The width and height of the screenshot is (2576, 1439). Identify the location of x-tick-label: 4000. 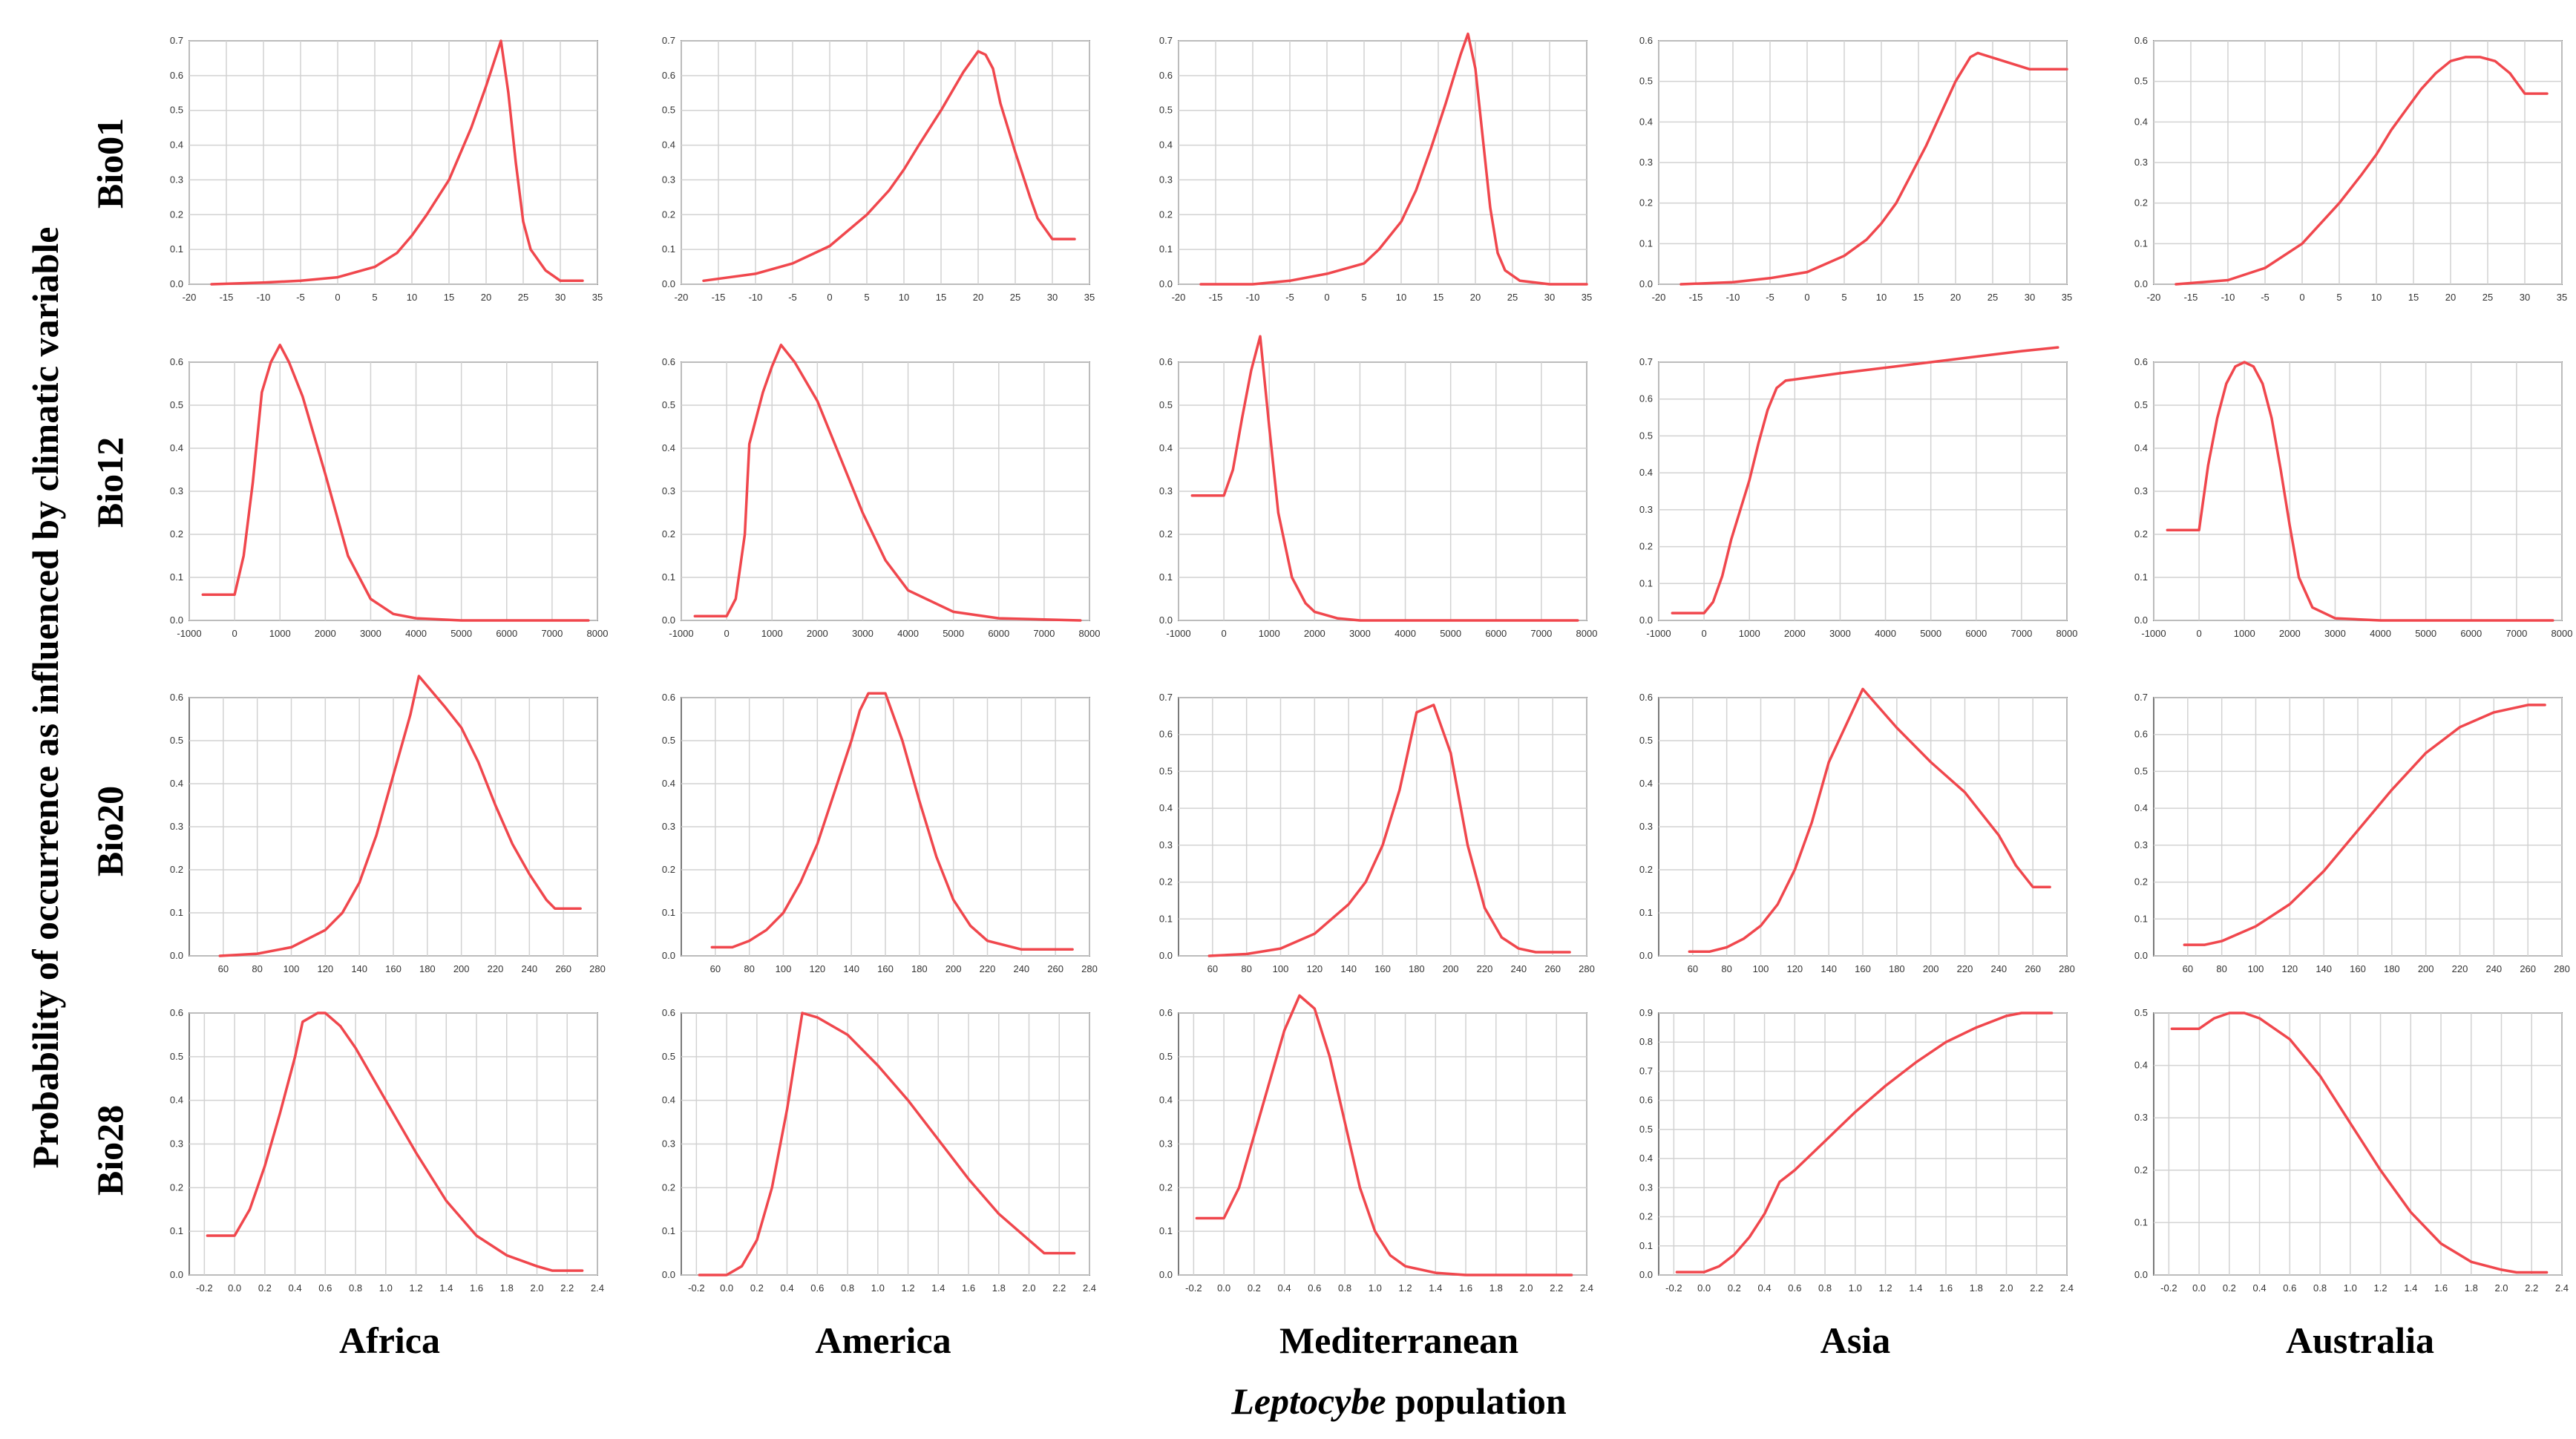
(1886, 633).